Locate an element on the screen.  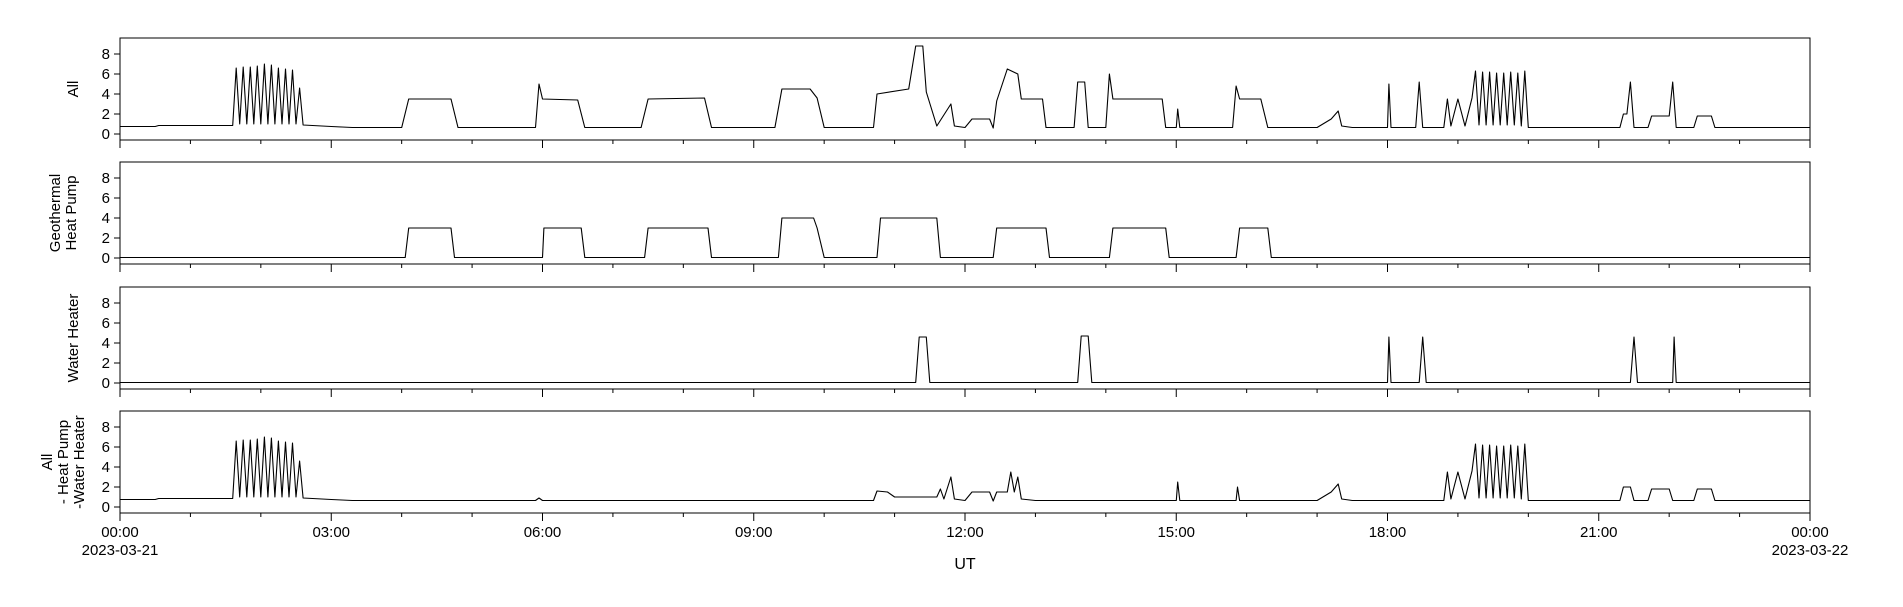
x-tick-label: 18:00 is located at coordinates (1388, 532).